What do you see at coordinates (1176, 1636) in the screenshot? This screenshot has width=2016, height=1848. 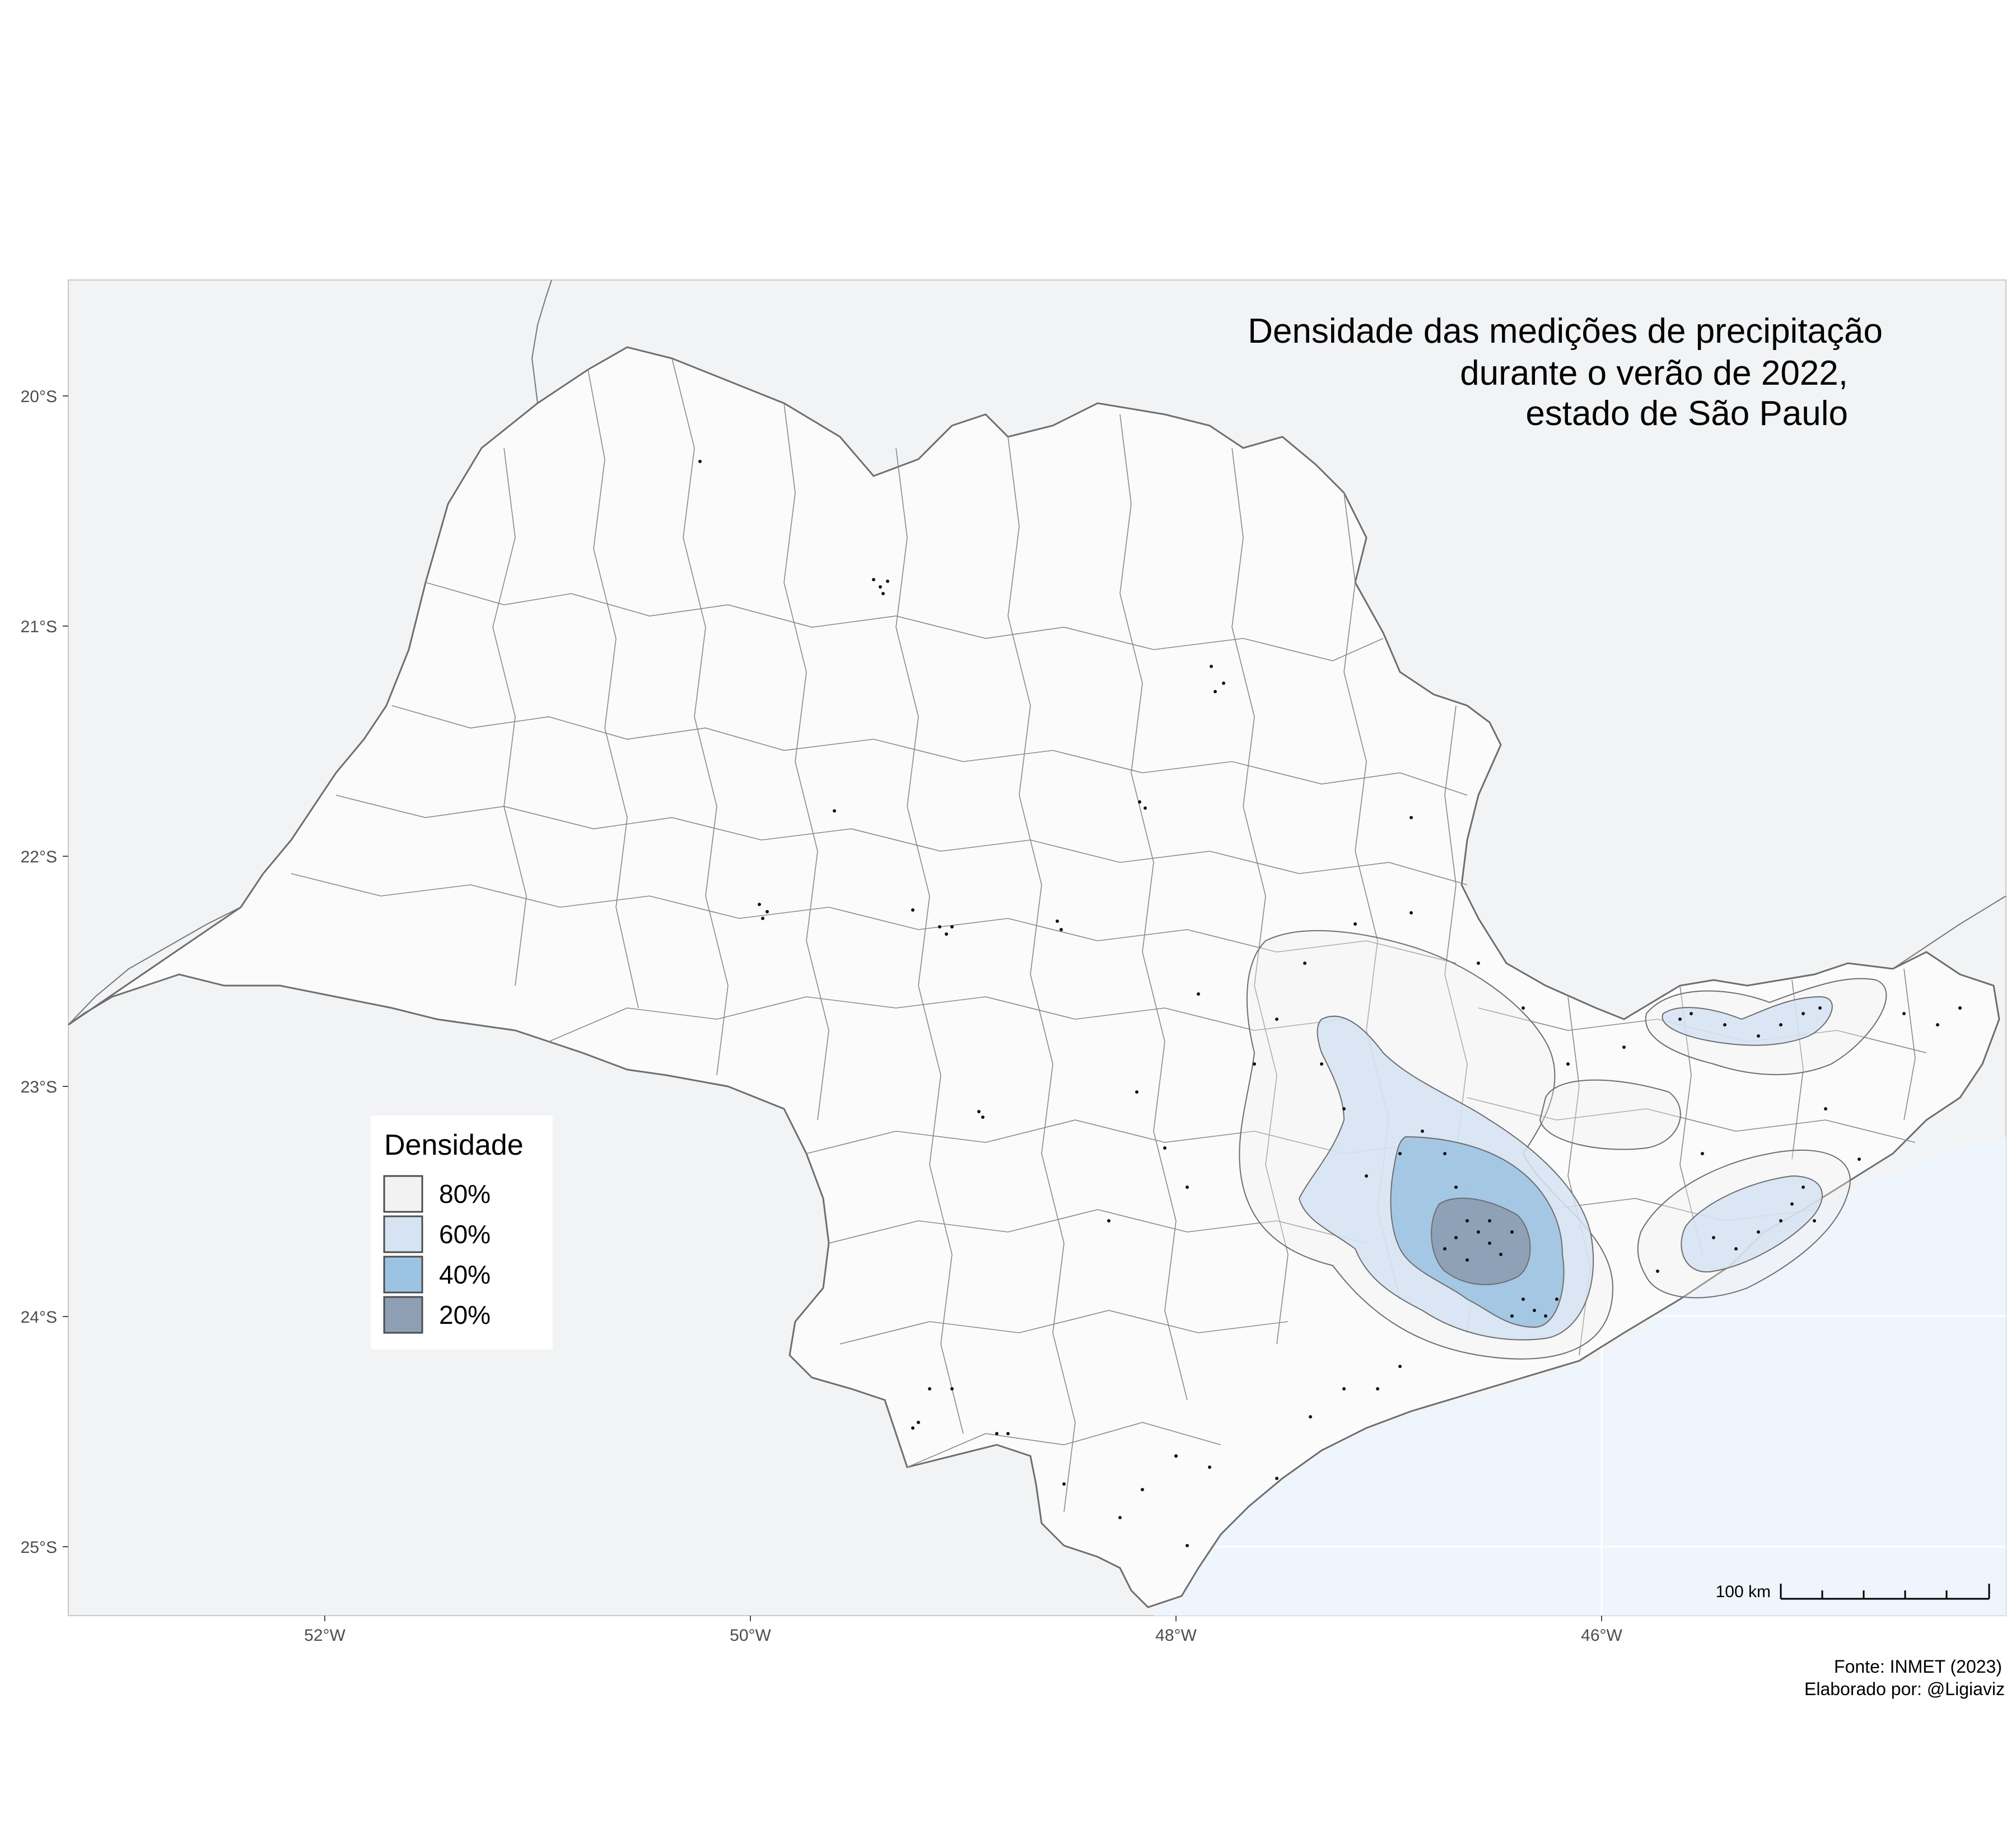 I see `x-tick-label-48w: 48°W` at bounding box center [1176, 1636].